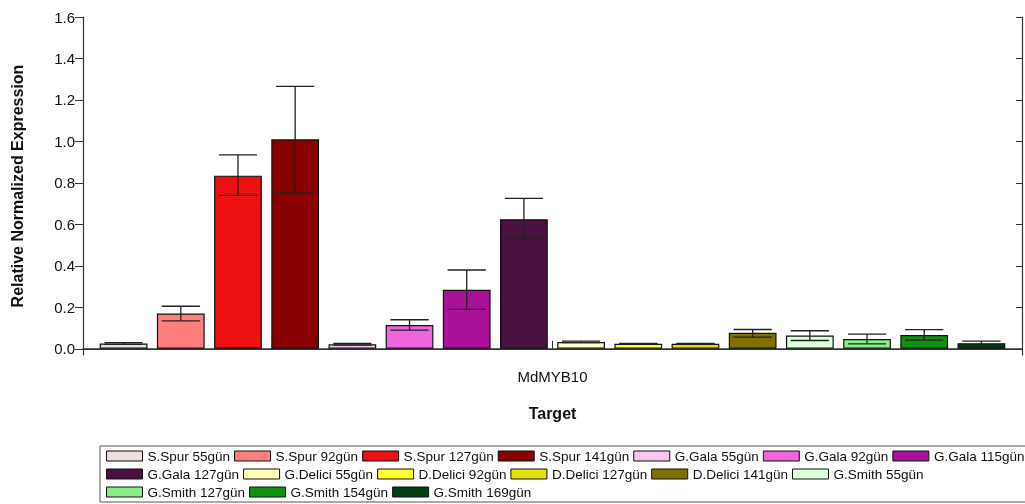  What do you see at coordinates (339, 492) in the screenshot?
I see `legend-label: G.Smith 154gün` at bounding box center [339, 492].